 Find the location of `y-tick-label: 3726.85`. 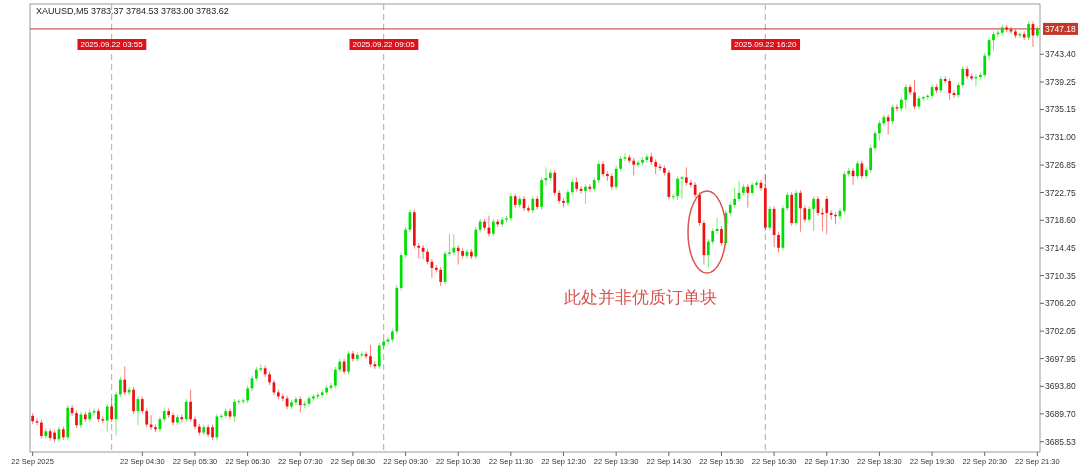

y-tick-label: 3726.85 is located at coordinates (1060, 165).